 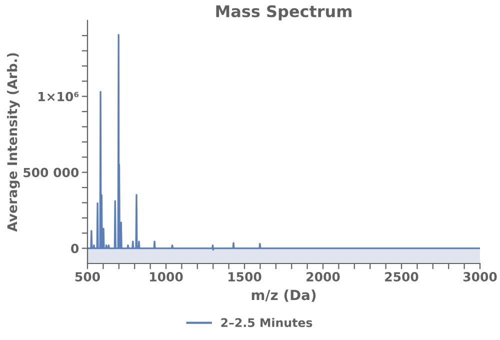 What do you see at coordinates (284, 12) in the screenshot?
I see `chart-title: Mass Spectrum` at bounding box center [284, 12].